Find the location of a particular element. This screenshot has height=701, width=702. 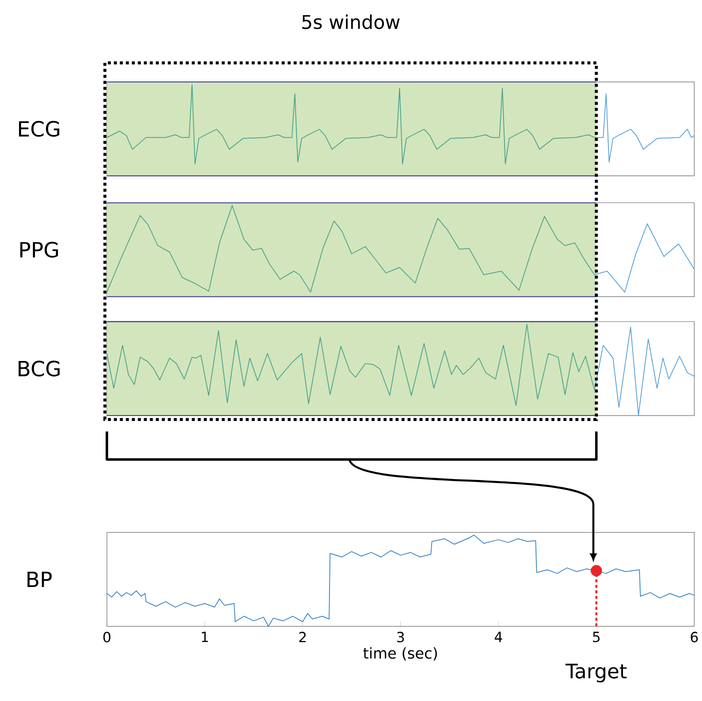

x-tick-label: 3 is located at coordinates (400, 637).